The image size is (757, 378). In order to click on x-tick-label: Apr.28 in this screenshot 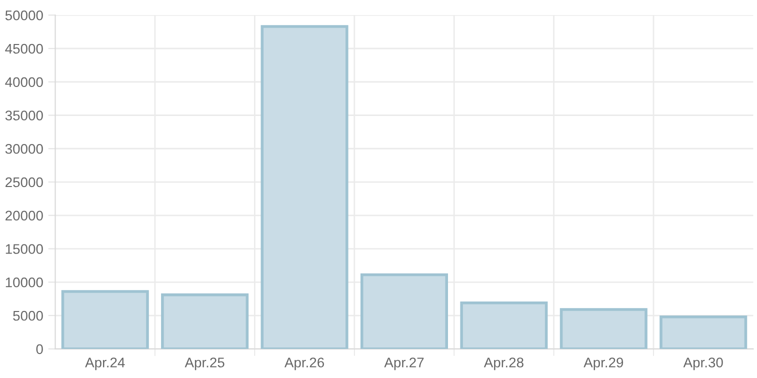, I will do `click(504, 364)`.